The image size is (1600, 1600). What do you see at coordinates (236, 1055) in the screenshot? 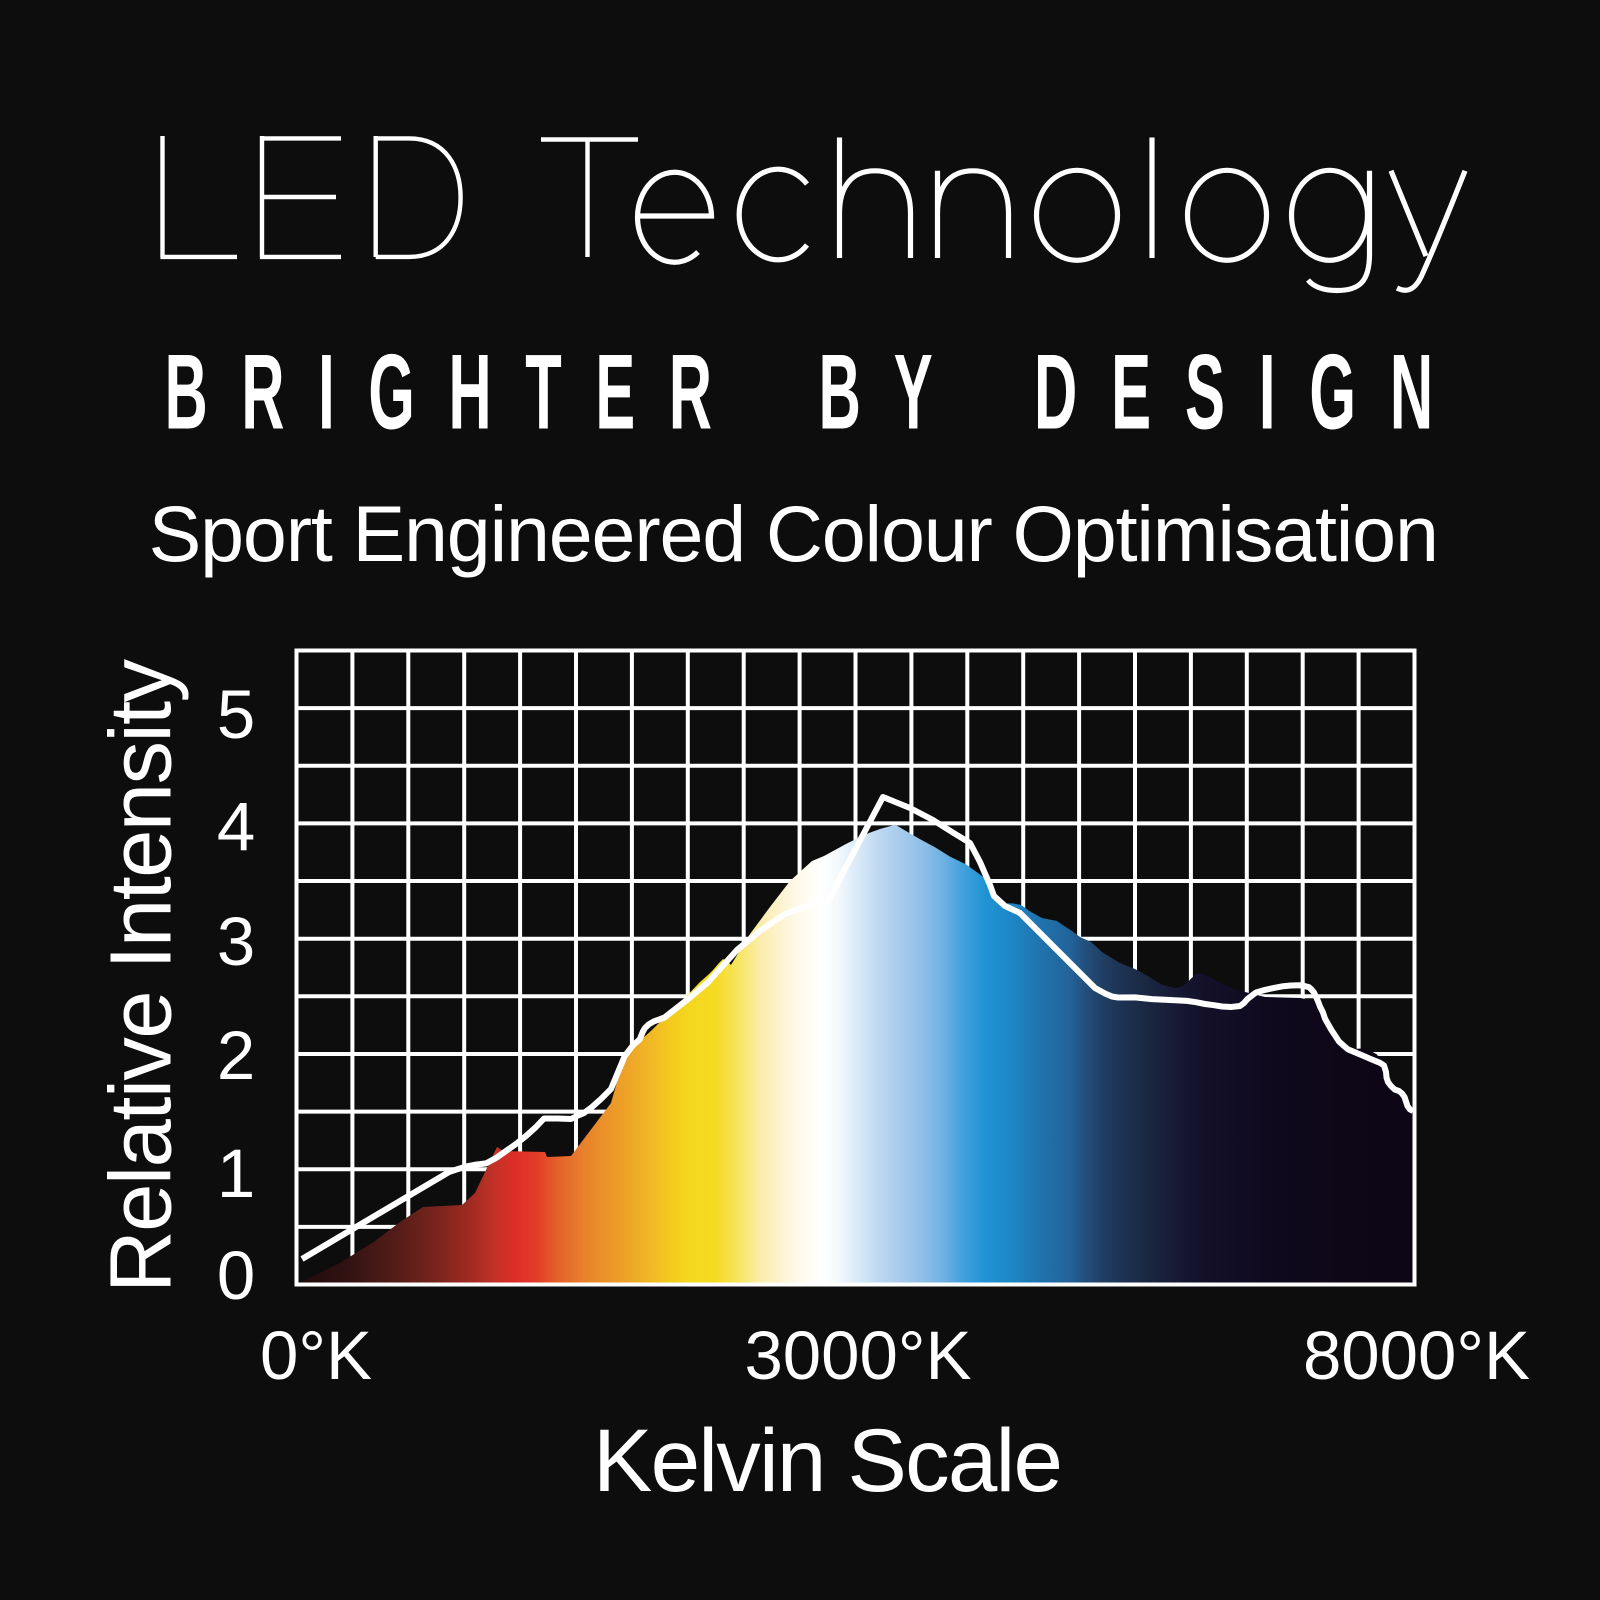
I see `svg-text: 2` at bounding box center [236, 1055].